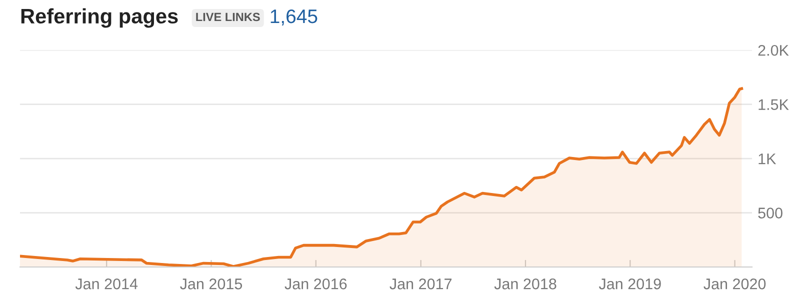 The width and height of the screenshot is (800, 300). Describe the element at coordinates (99, 18) in the screenshot. I see `chart-title: Referring pages` at that location.